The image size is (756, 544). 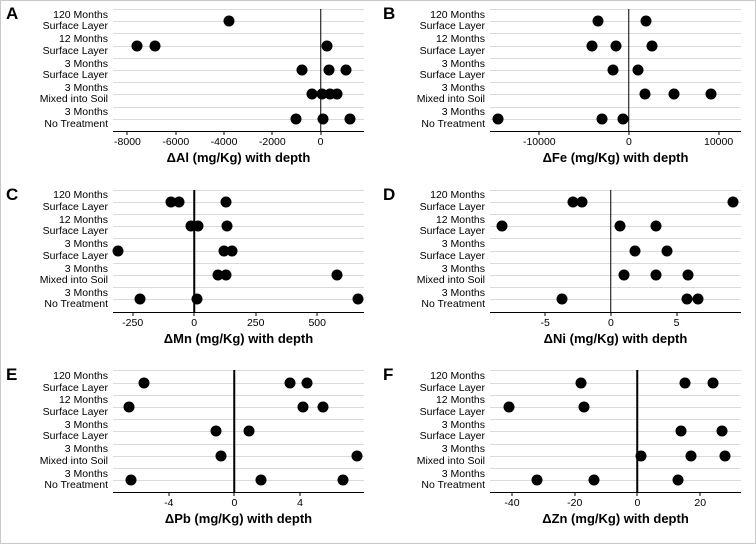 I want to click on category-label: 3 Months No Treatment, so click(x=435, y=119).